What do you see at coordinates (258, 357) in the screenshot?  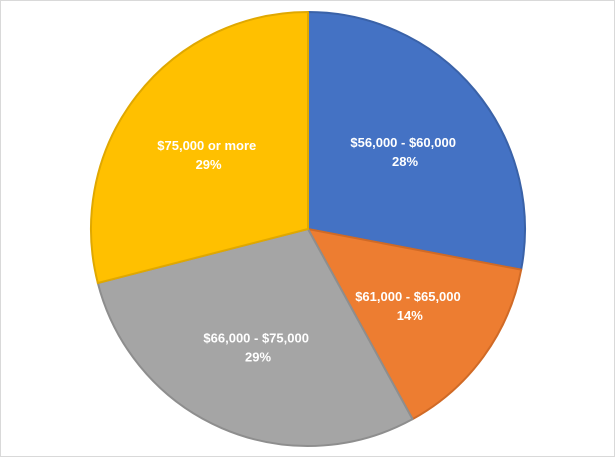 I see `slice-label-3-pct: 29%` at bounding box center [258, 357].